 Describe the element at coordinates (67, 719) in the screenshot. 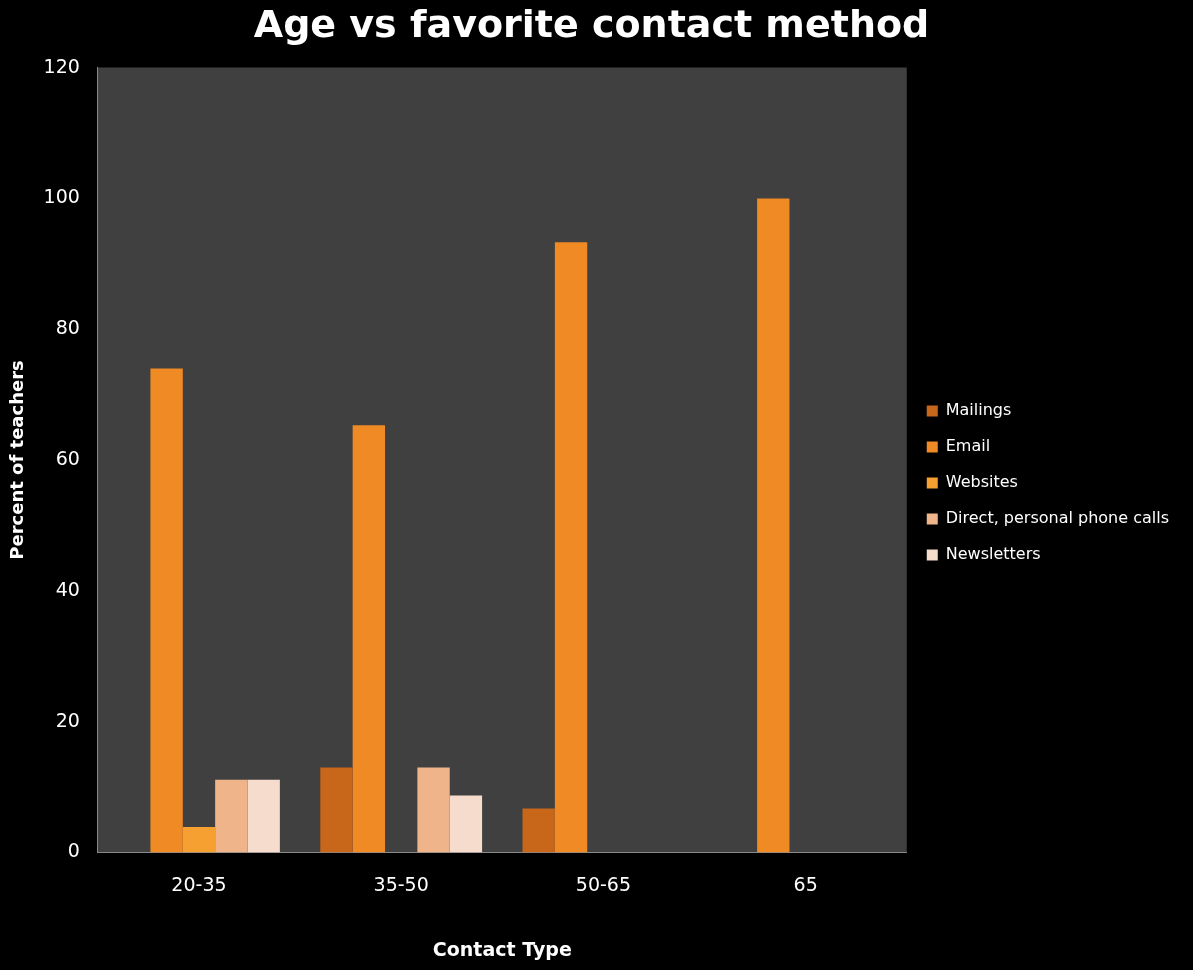

I see `y-tick-label: 20` at that location.